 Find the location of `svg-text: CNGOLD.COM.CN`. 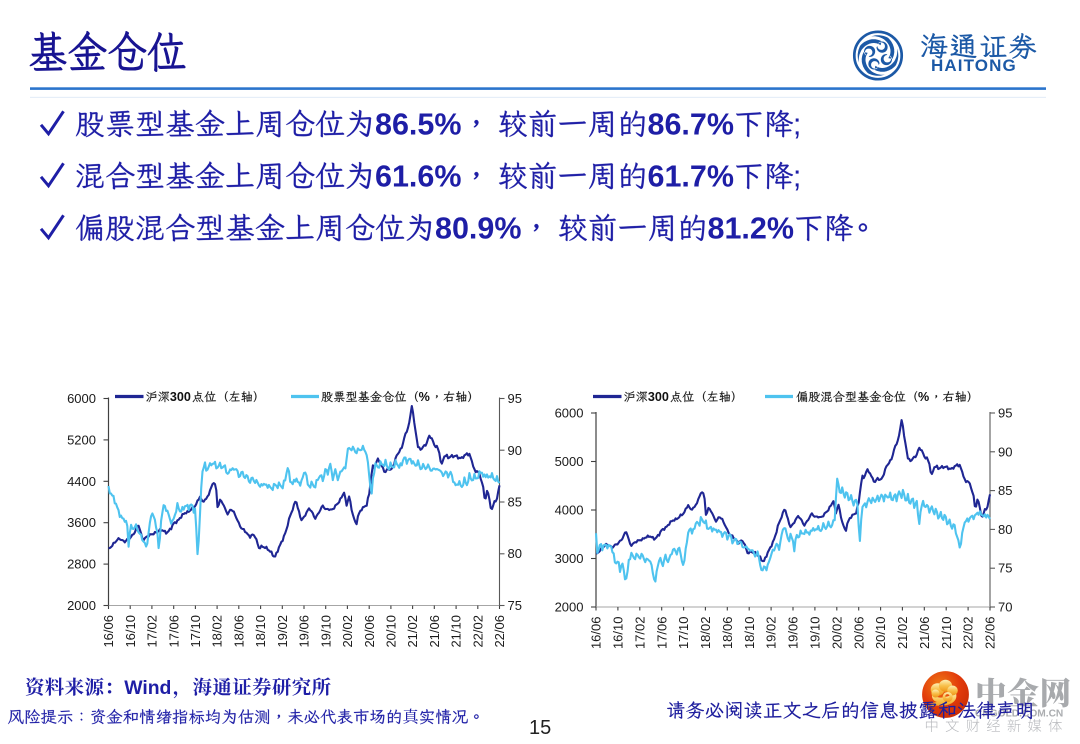

svg-text: CNGOLD.COM.CN is located at coordinates (1019, 714).